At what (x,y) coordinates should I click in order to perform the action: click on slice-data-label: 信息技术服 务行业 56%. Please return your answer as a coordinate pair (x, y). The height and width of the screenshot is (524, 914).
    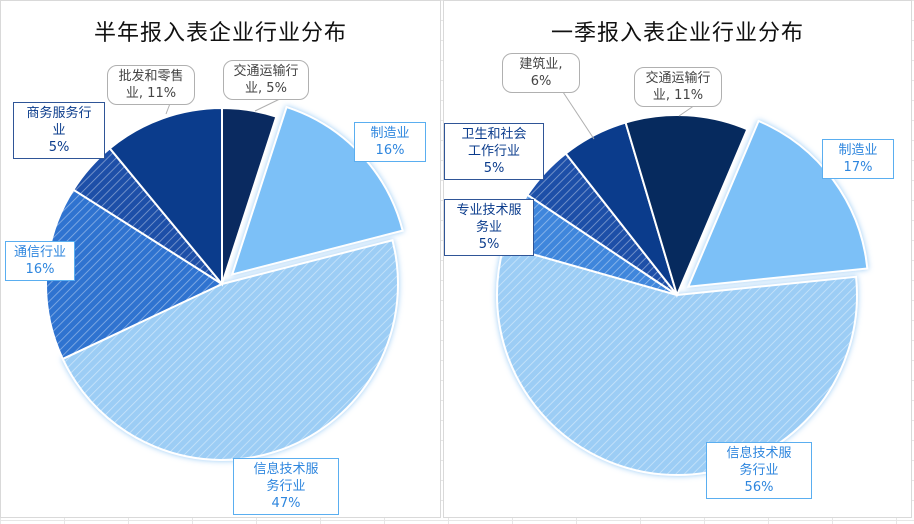
    Looking at the image, I should click on (759, 470).